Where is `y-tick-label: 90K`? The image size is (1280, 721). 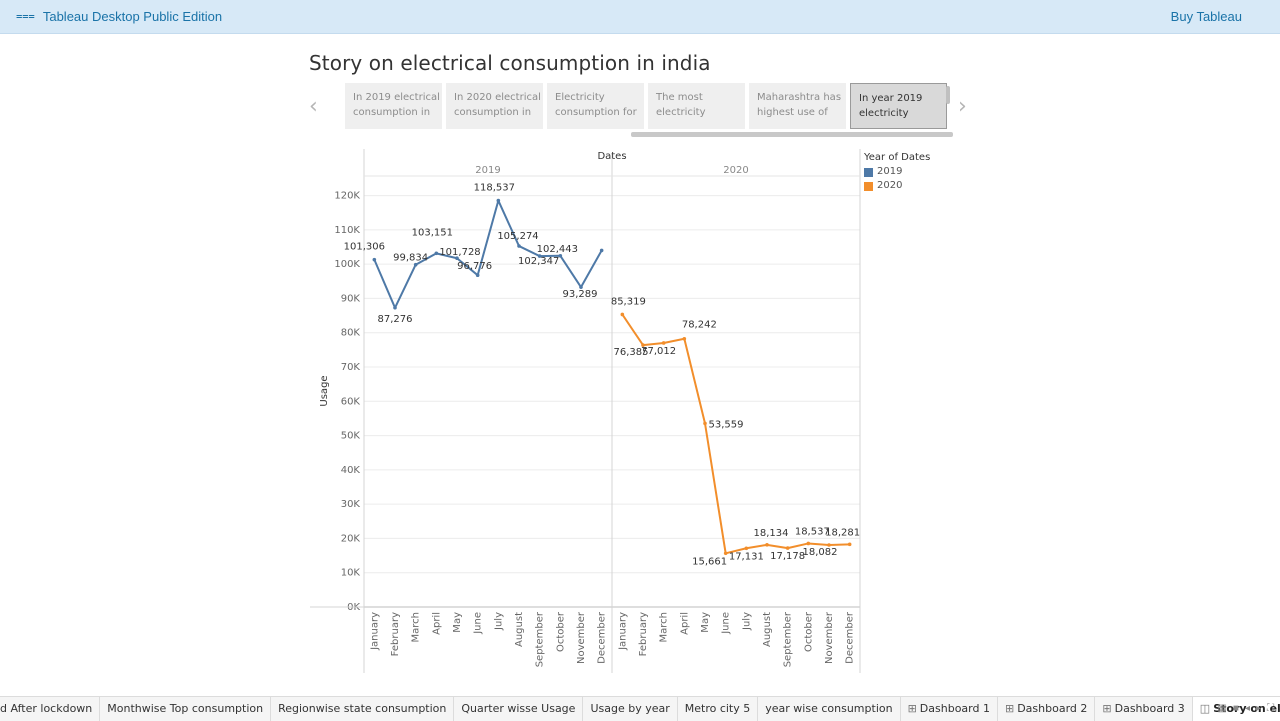 y-tick-label: 90K is located at coordinates (351, 298).